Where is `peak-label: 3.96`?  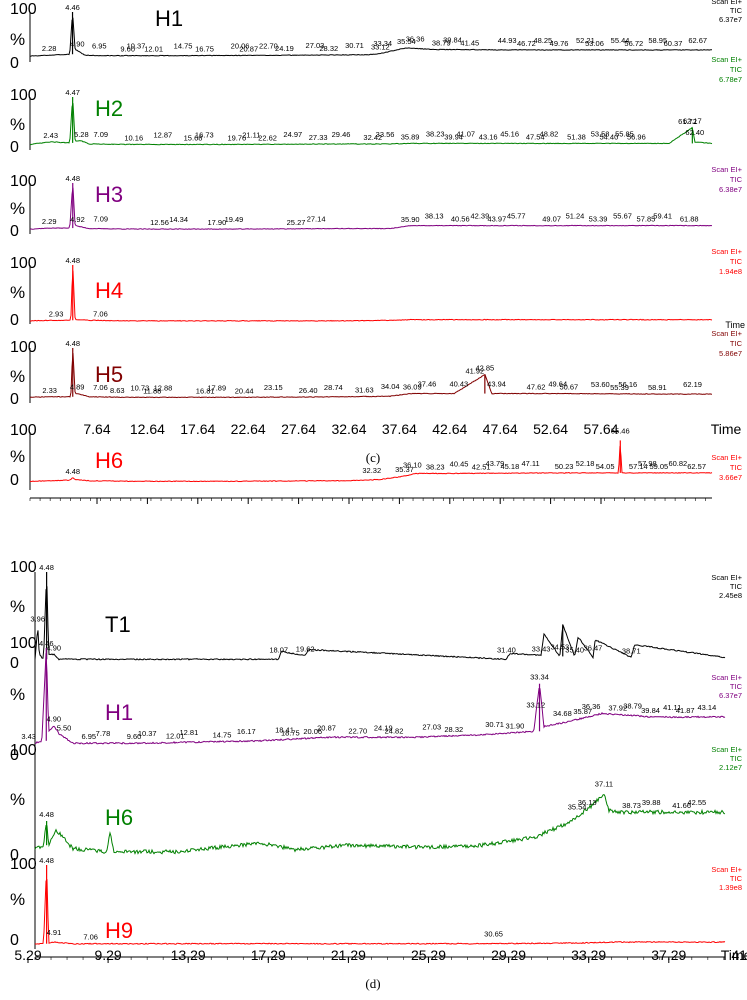
peak-label: 3.96 is located at coordinates (37, 618).